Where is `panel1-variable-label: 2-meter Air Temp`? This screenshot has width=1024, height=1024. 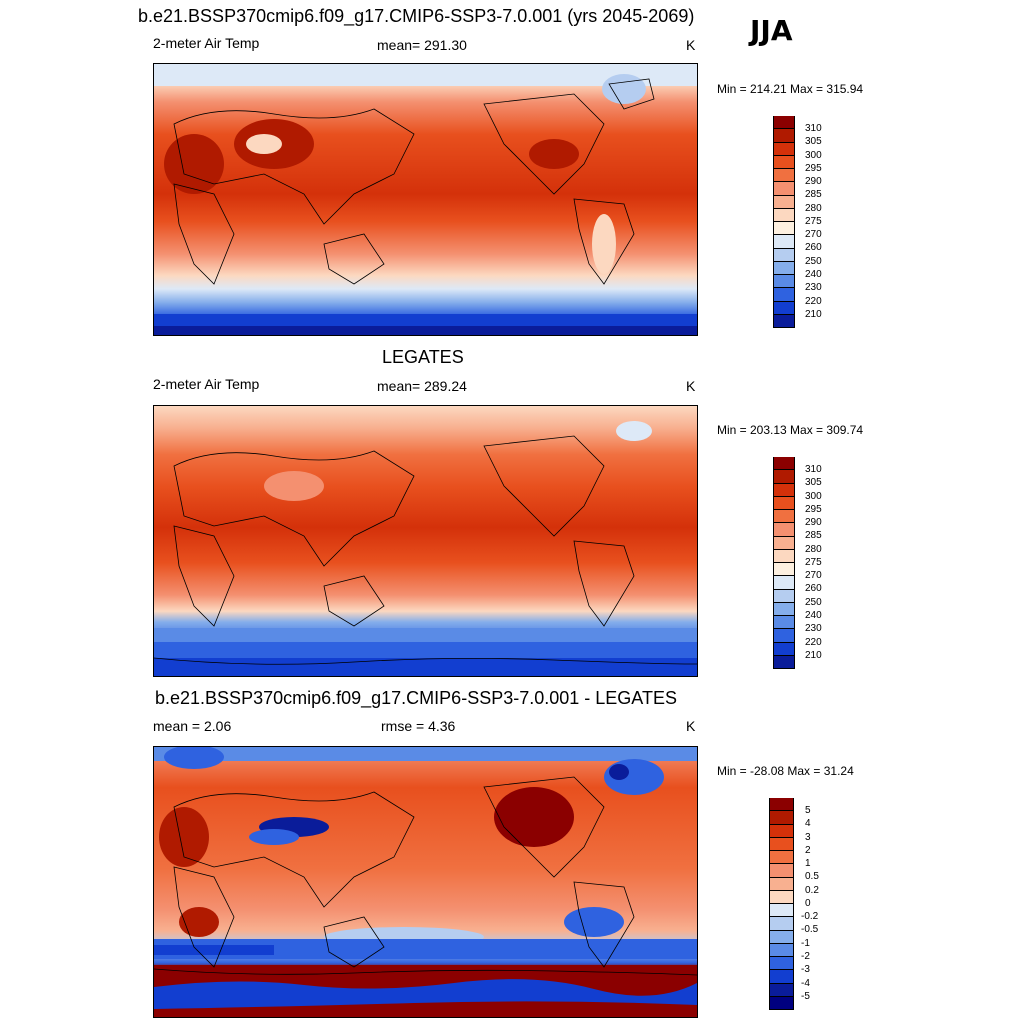
panel1-variable-label: 2-meter Air Temp is located at coordinates (206, 43).